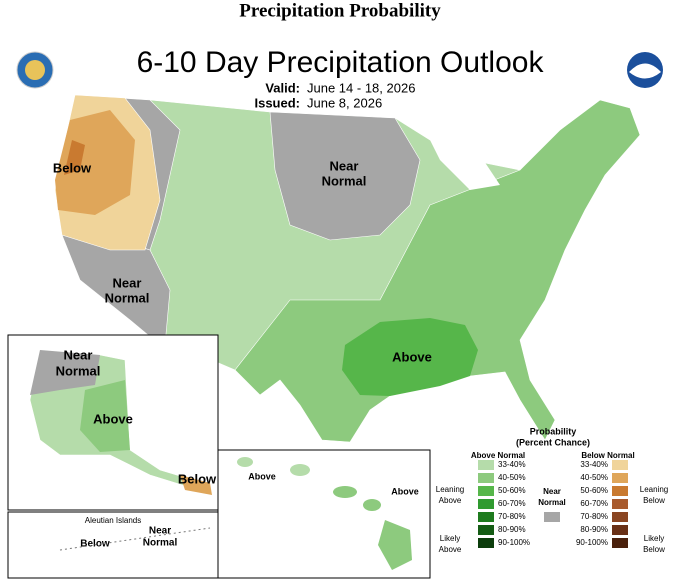 This screenshot has width=683, height=588. I want to click on great-lakes, so click(460, 155).